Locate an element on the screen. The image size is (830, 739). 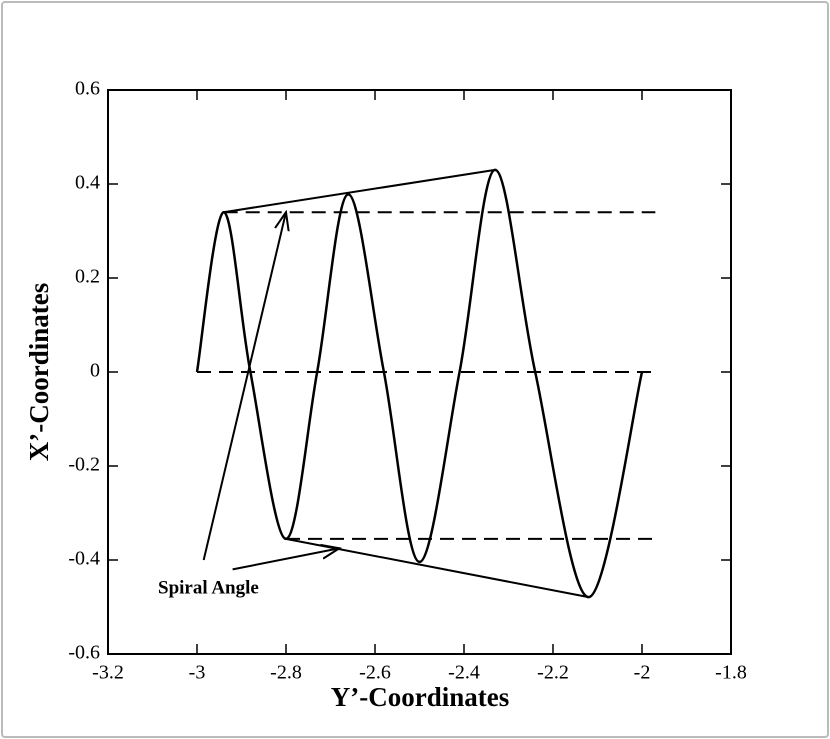
x-tick-label: -3.2 is located at coordinates (108, 673).